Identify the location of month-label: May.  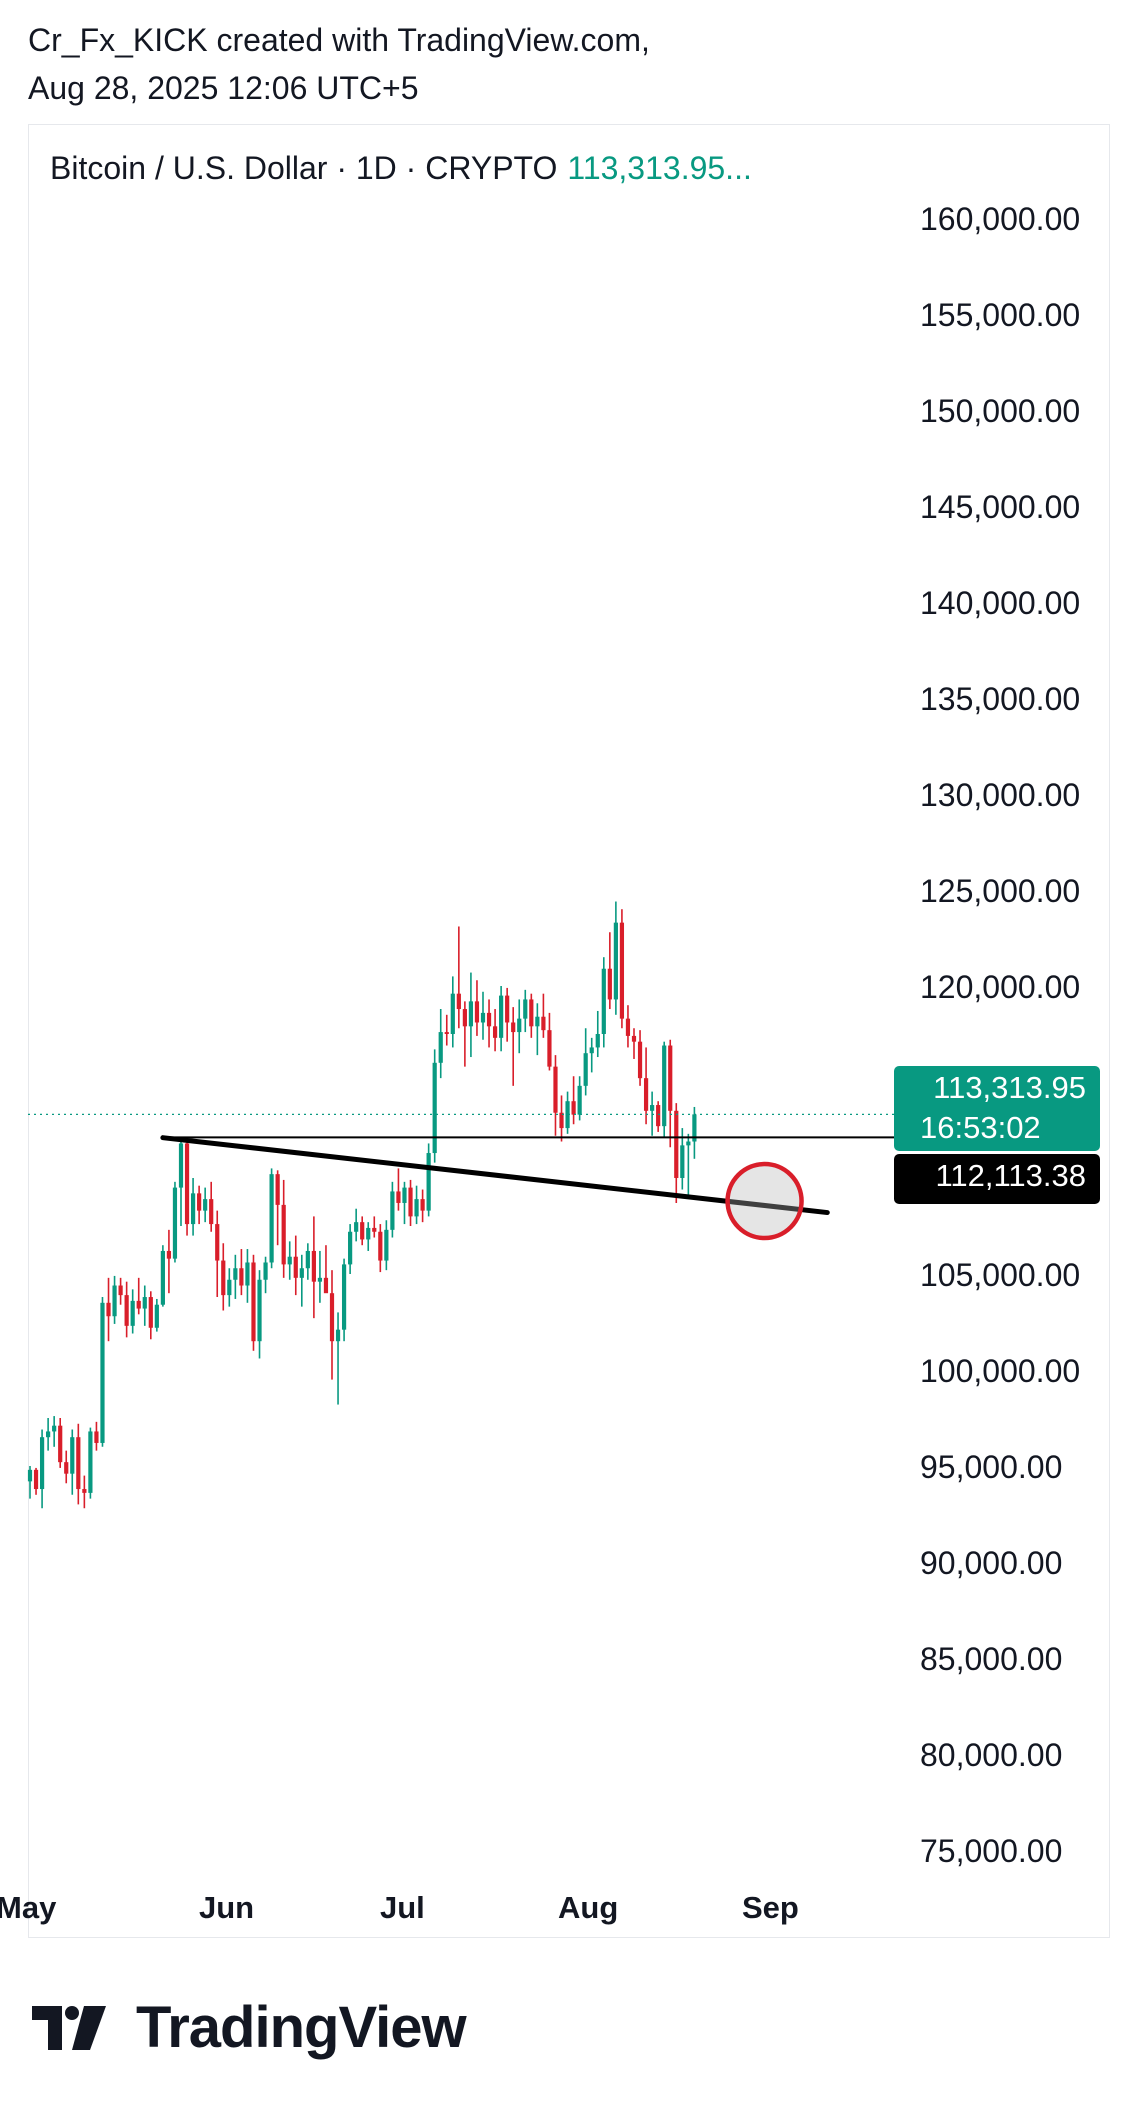
(28, 1907).